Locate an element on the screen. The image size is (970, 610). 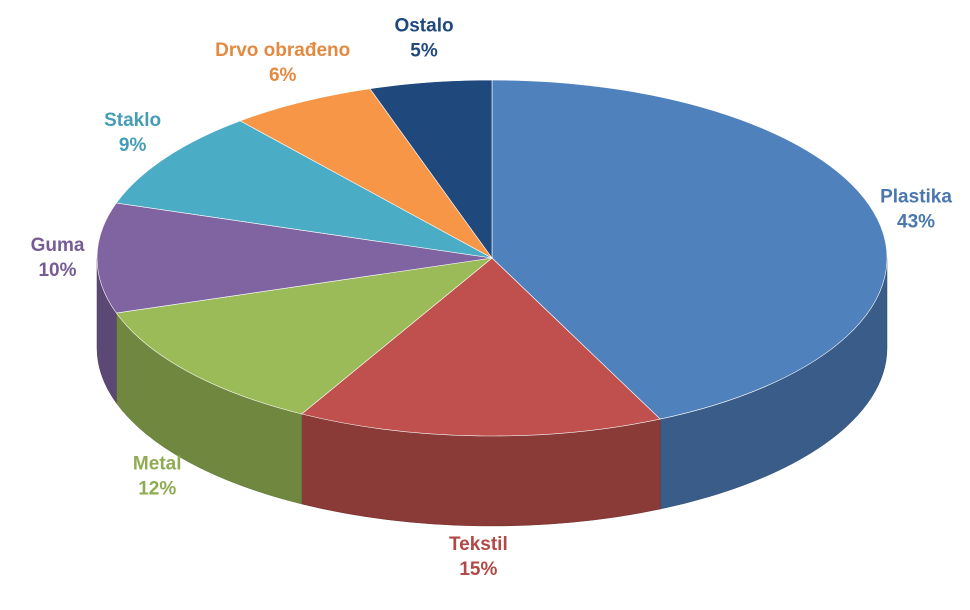
slice-value: 15% is located at coordinates (478, 569).